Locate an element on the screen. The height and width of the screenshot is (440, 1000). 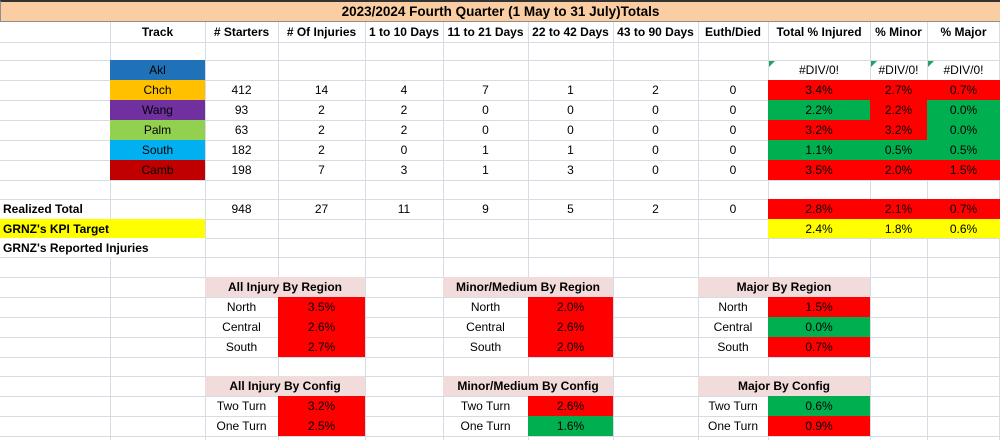
col-header-minor-pct: % Minor is located at coordinates (898, 32).